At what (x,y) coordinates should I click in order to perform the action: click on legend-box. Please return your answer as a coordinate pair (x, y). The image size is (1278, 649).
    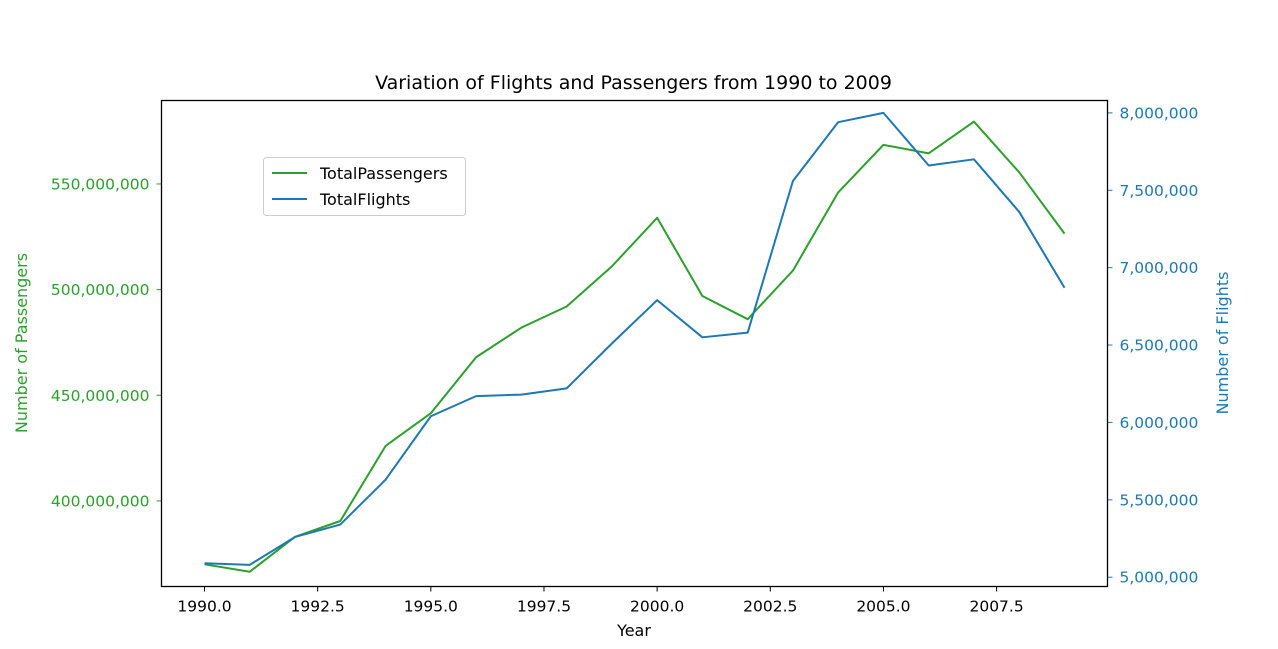
    Looking at the image, I should click on (364, 186).